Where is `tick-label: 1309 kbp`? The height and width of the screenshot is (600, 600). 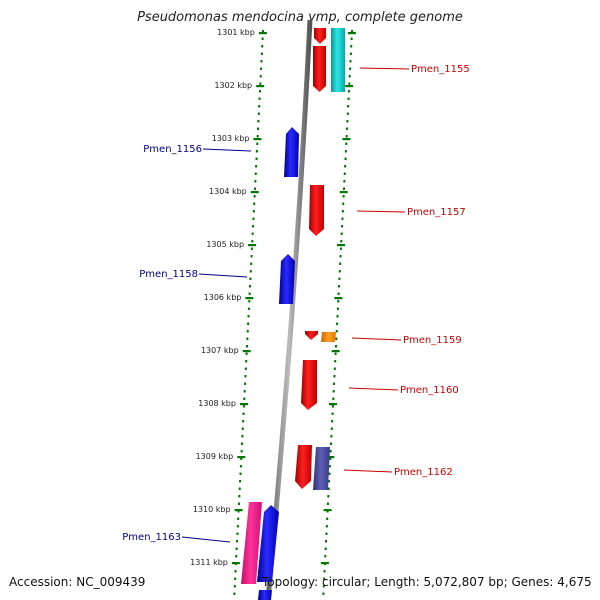
tick-label: 1309 kbp is located at coordinates (215, 456).